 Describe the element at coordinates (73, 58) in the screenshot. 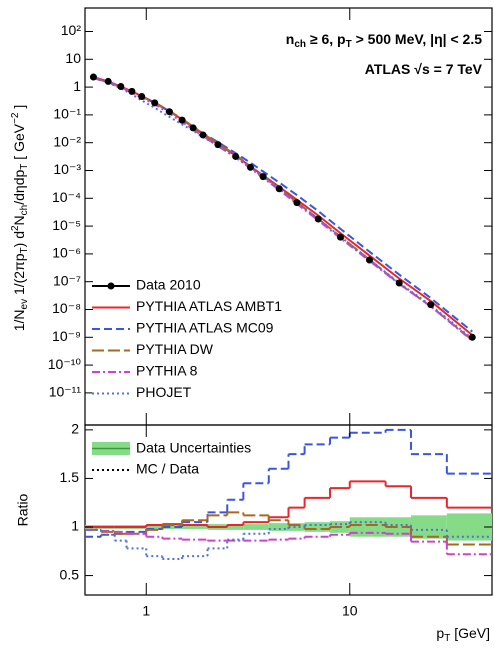

I see `y-tick-label: 10` at that location.